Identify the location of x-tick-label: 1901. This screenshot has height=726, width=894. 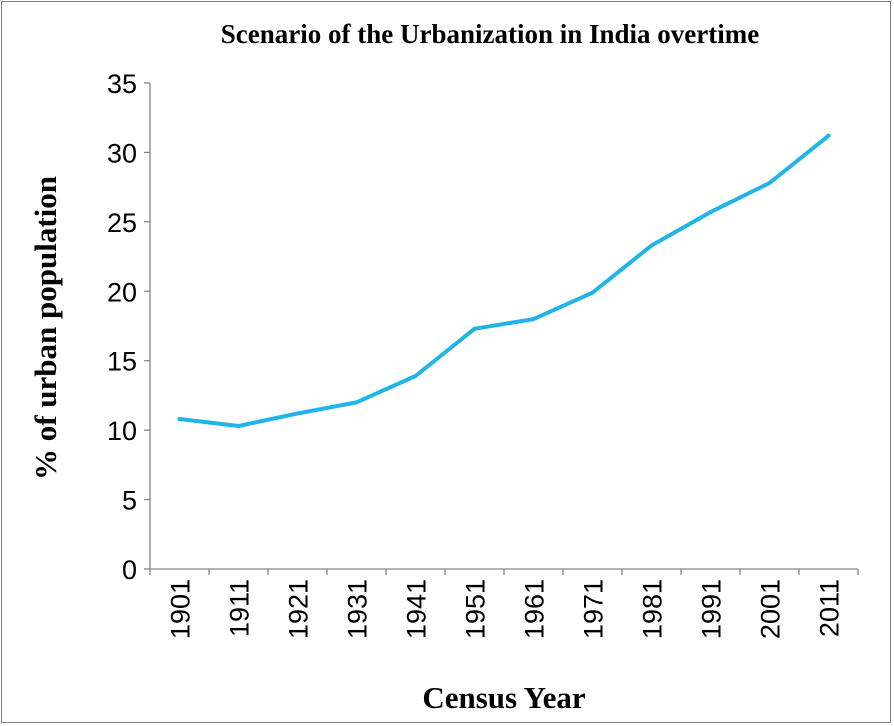
(181, 609).